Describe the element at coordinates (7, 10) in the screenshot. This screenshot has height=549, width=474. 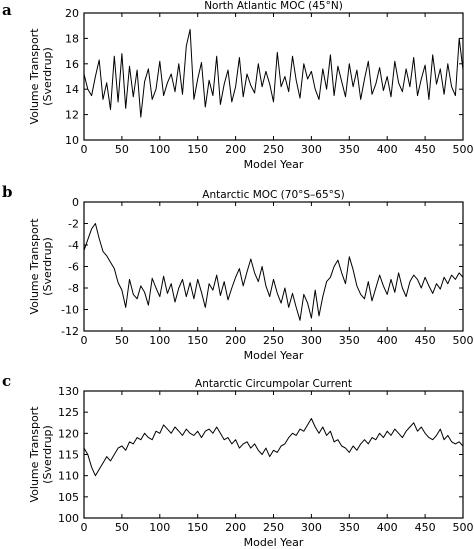
I see `panel-letter: a` at that location.